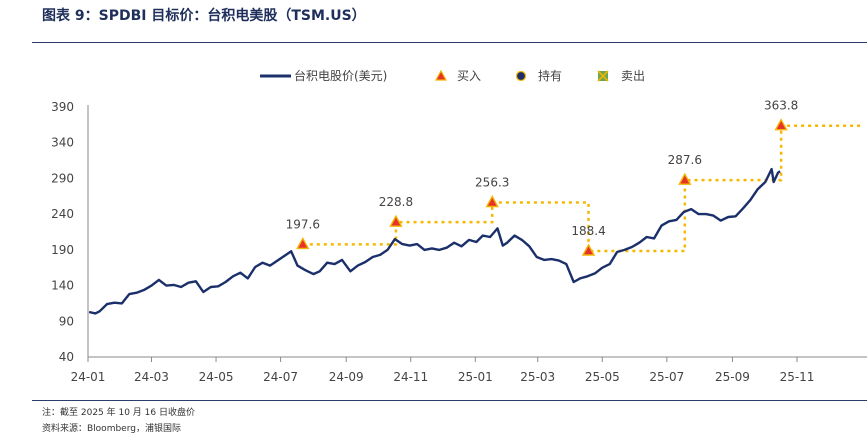 This screenshot has width=867, height=434. I want to click on target-price-label: 188.4, so click(588, 231).